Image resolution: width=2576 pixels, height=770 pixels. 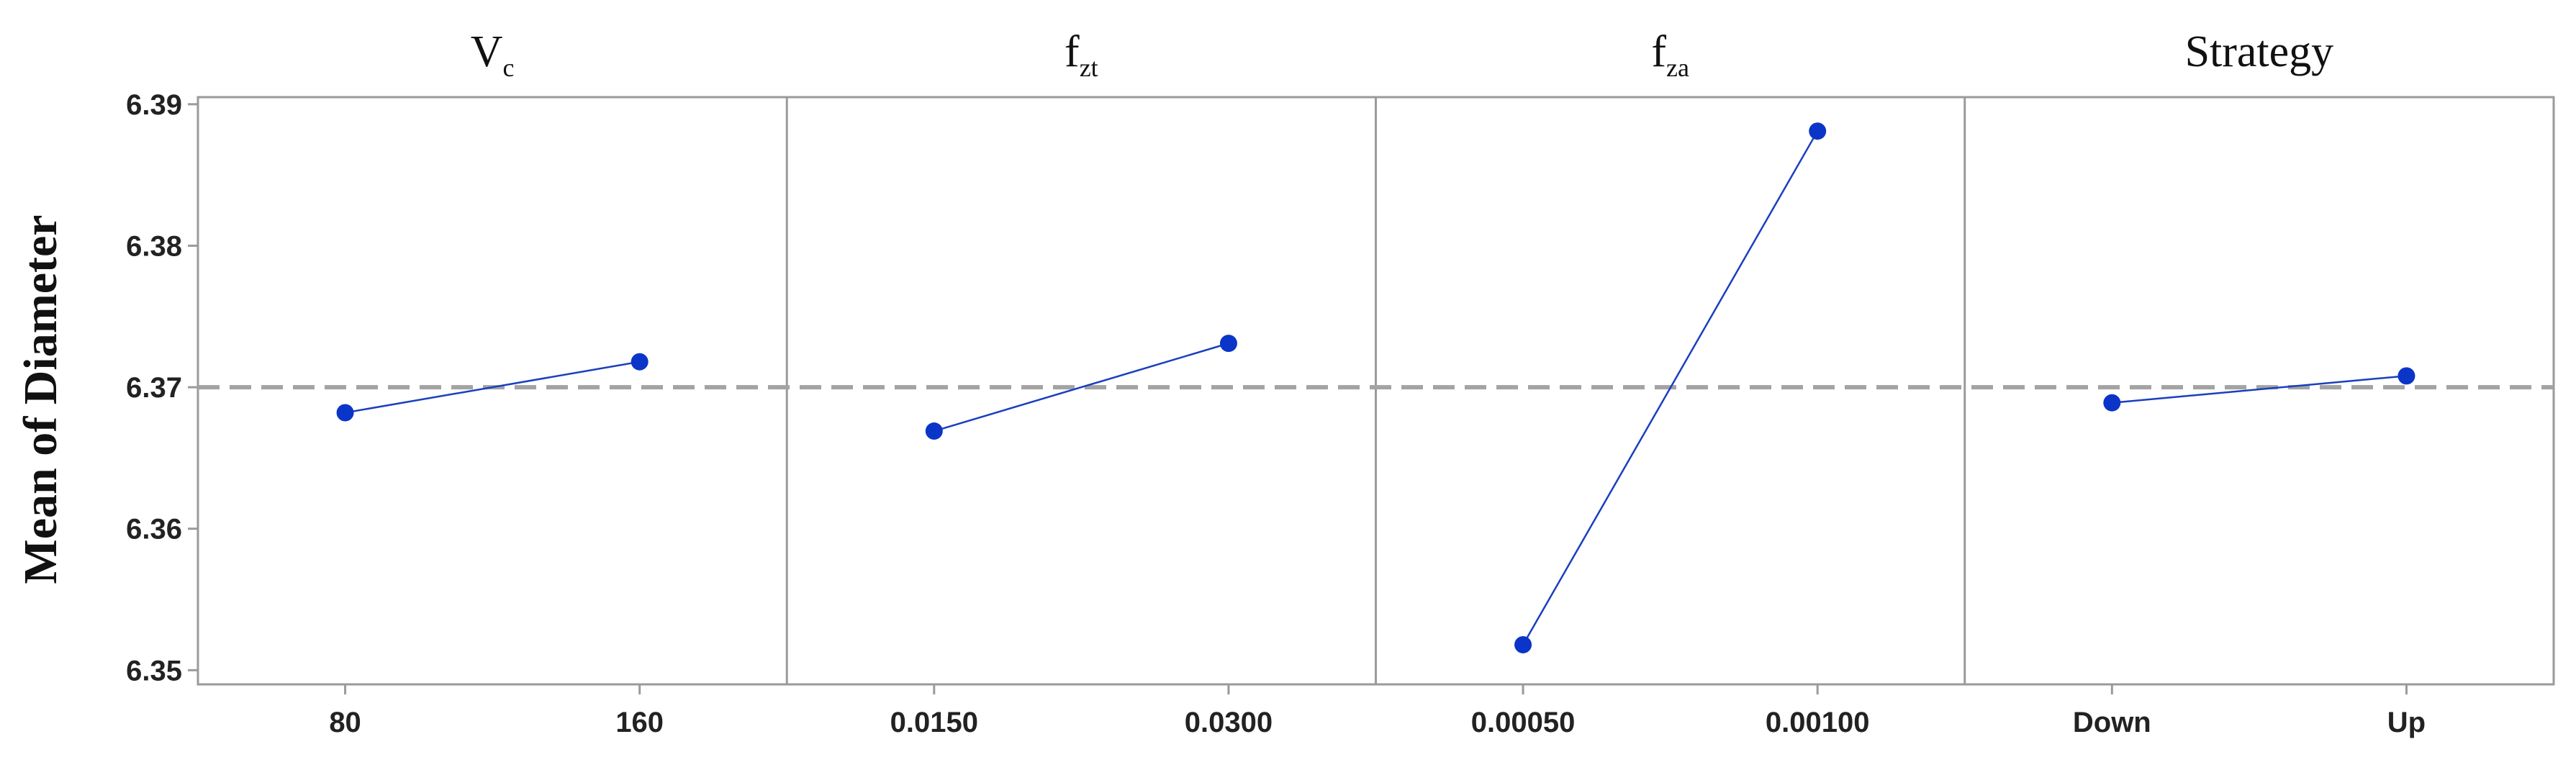 I want to click on x-tick-label: Up, so click(x=2406, y=722).